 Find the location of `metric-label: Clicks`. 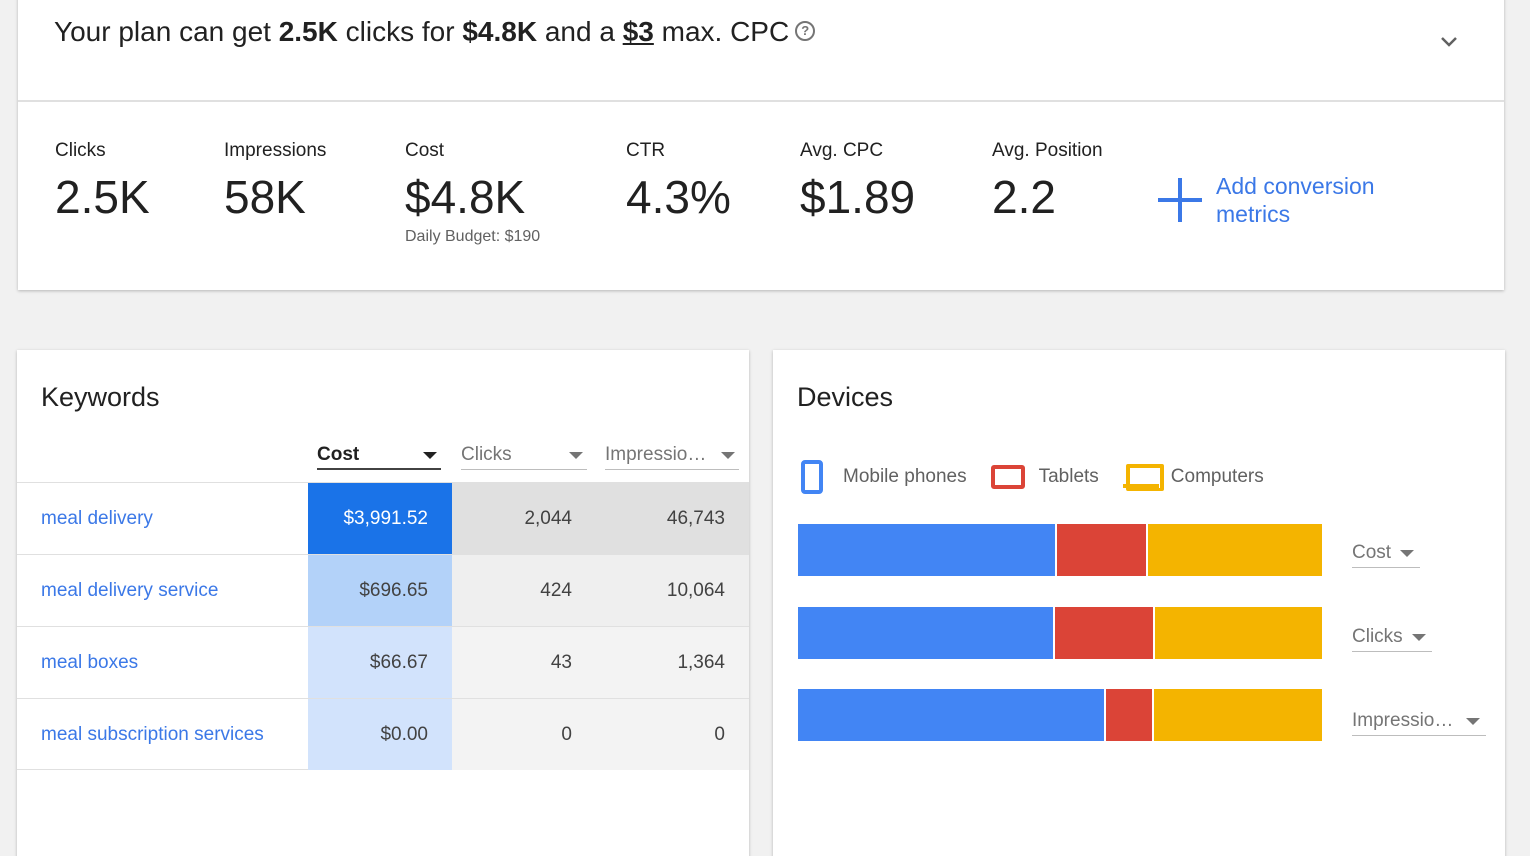

metric-label: Clicks is located at coordinates (80, 150).